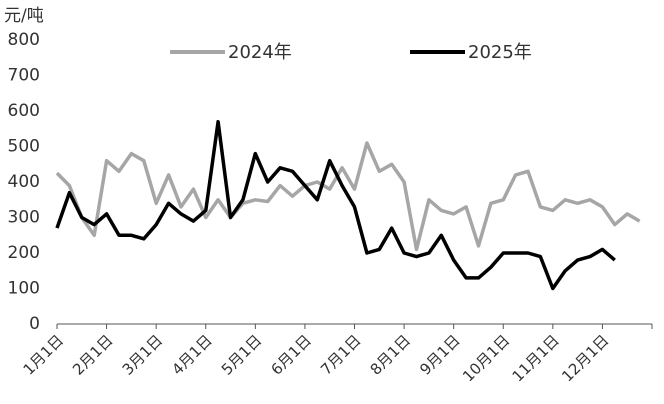  What do you see at coordinates (24, 253) in the screenshot?
I see `y-tick-label: 200` at bounding box center [24, 253].